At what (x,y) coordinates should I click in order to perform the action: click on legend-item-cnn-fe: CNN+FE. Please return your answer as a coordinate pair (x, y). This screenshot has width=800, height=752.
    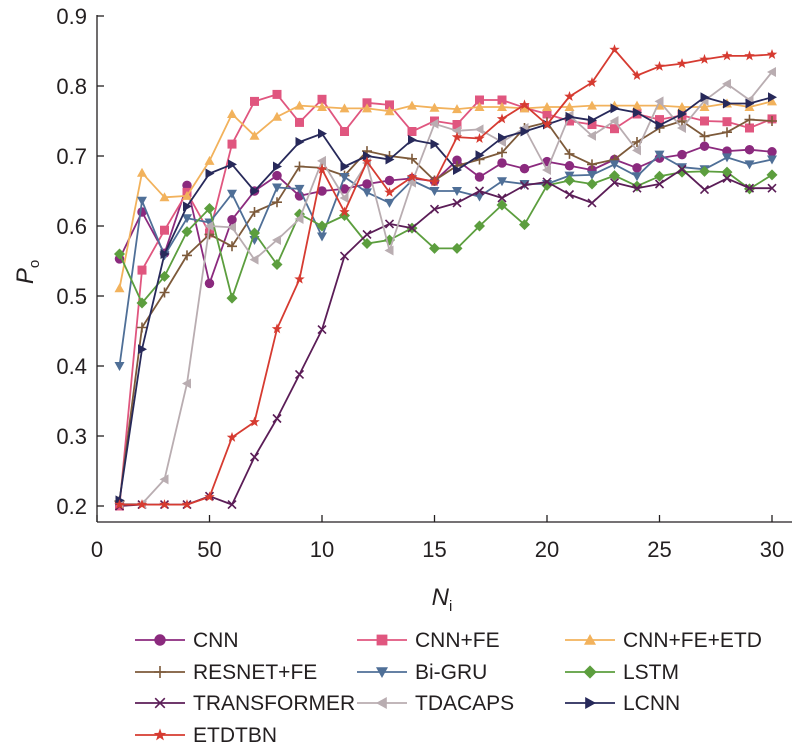
    Looking at the image, I should click on (428, 640).